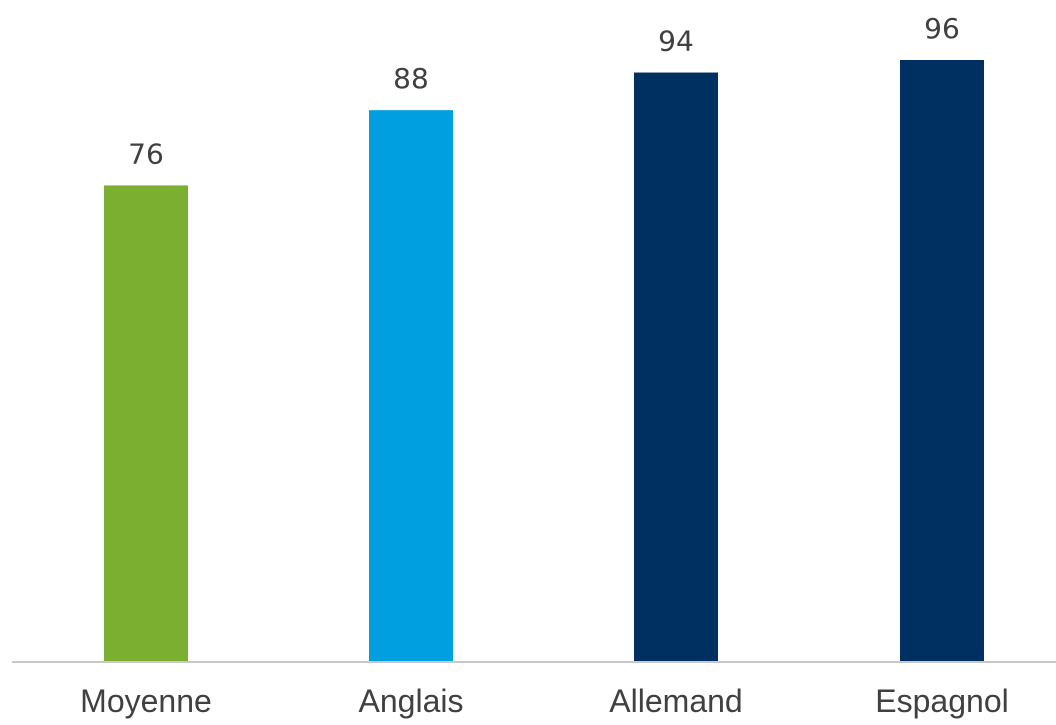  Describe the element at coordinates (146, 423) in the screenshot. I see `bar-moyenne` at that location.